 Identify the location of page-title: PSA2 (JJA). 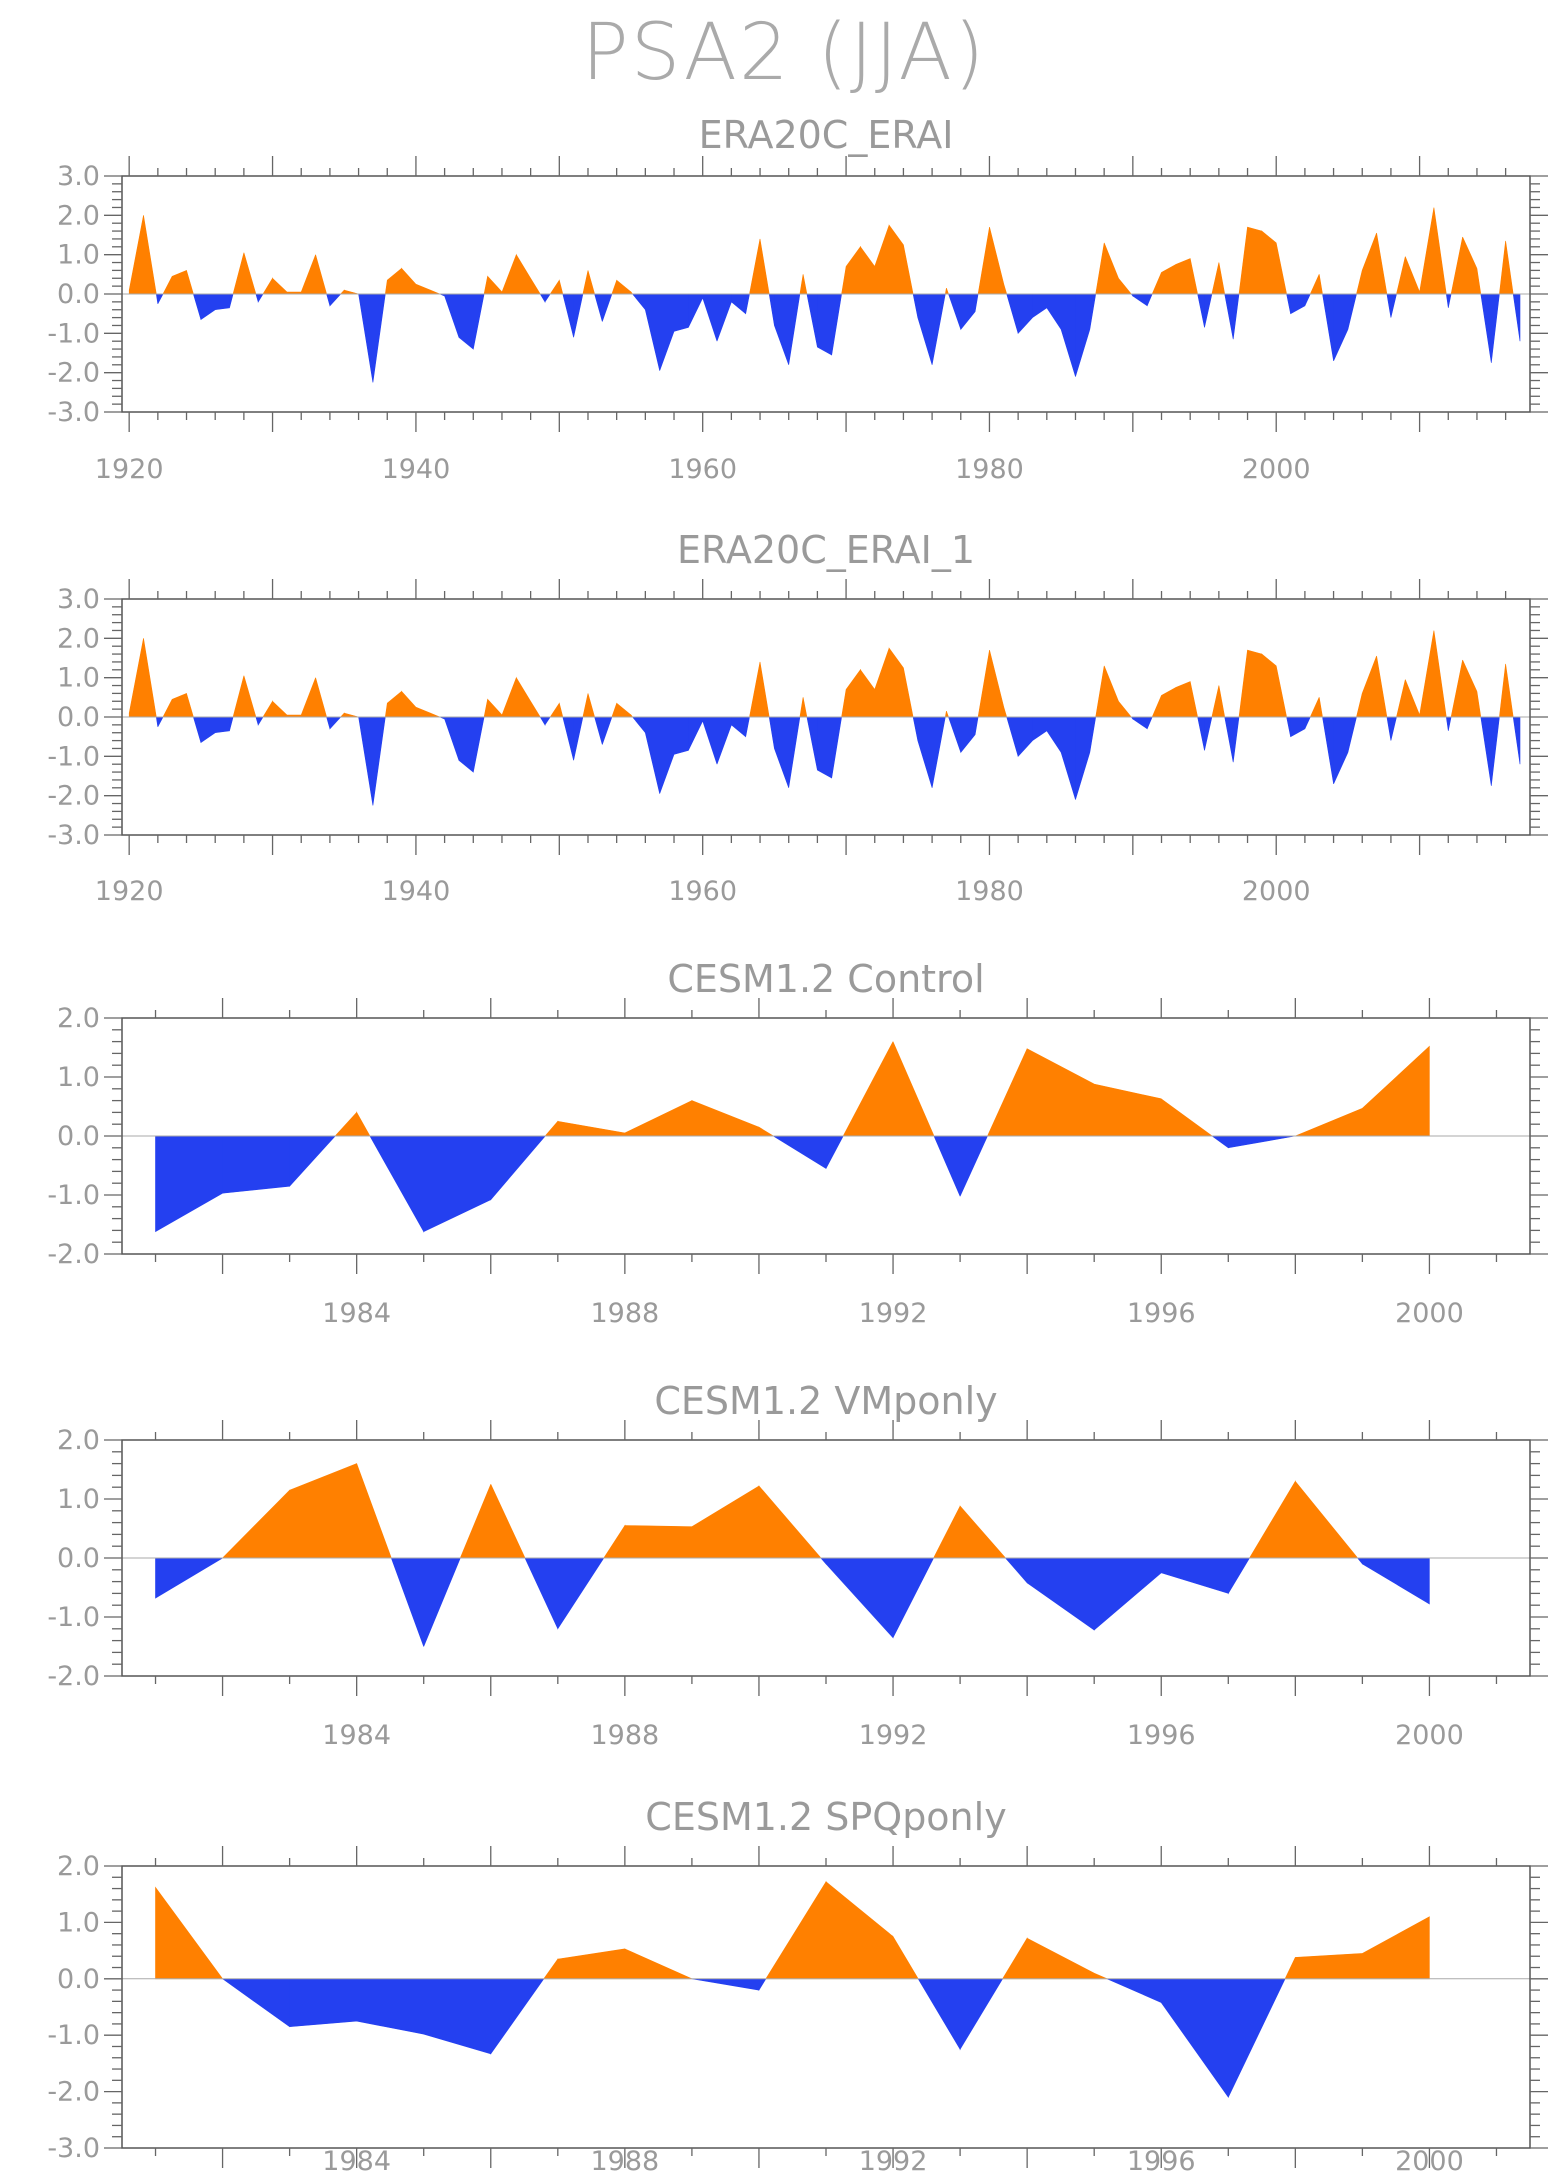
(784, 53).